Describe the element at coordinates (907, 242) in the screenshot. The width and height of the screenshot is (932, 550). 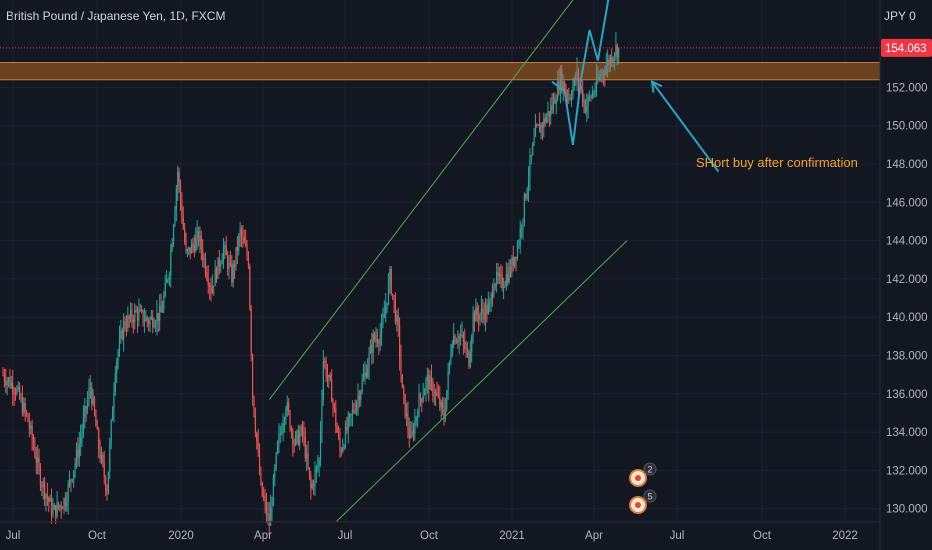
I see `y-tick-label: 144.000` at that location.